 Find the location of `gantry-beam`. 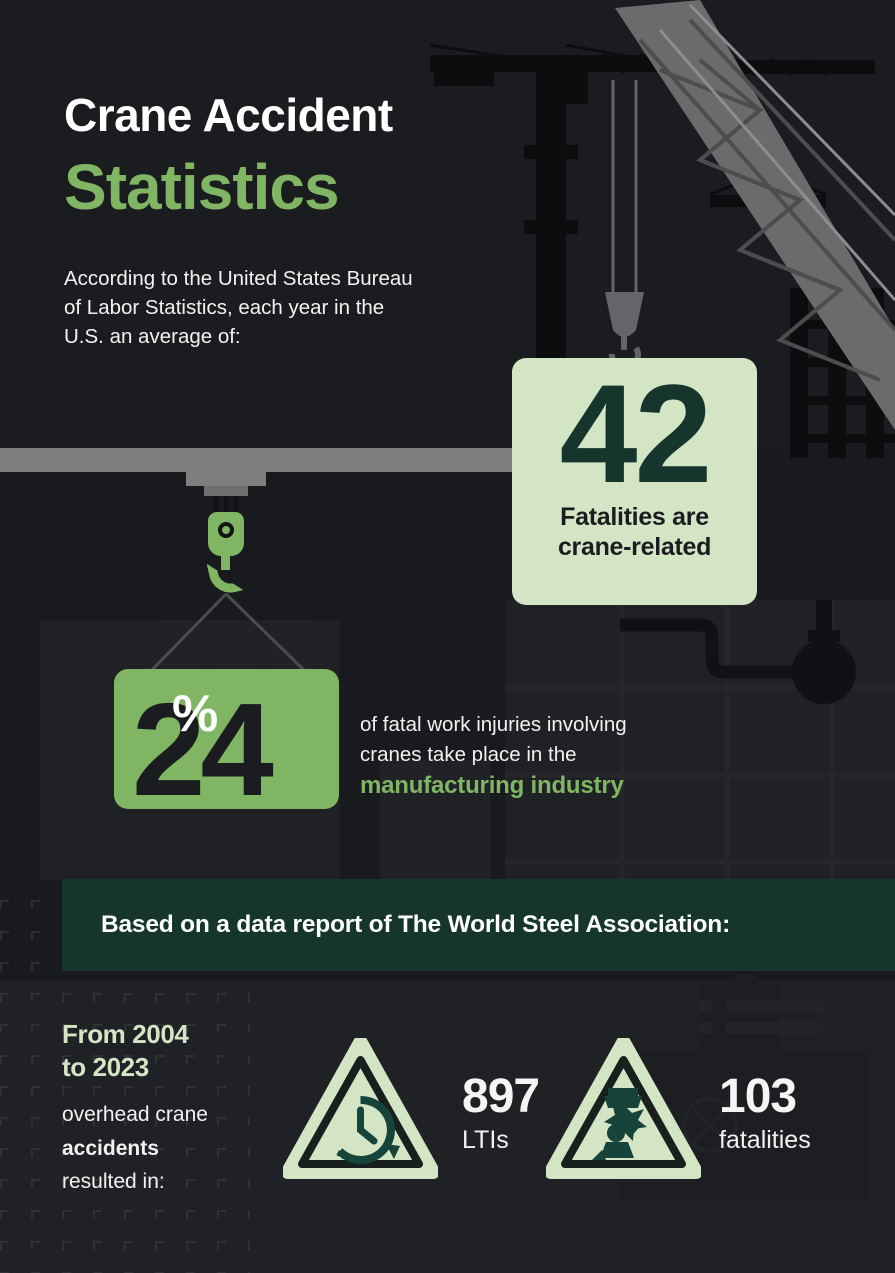

gantry-beam is located at coordinates (256, 460).